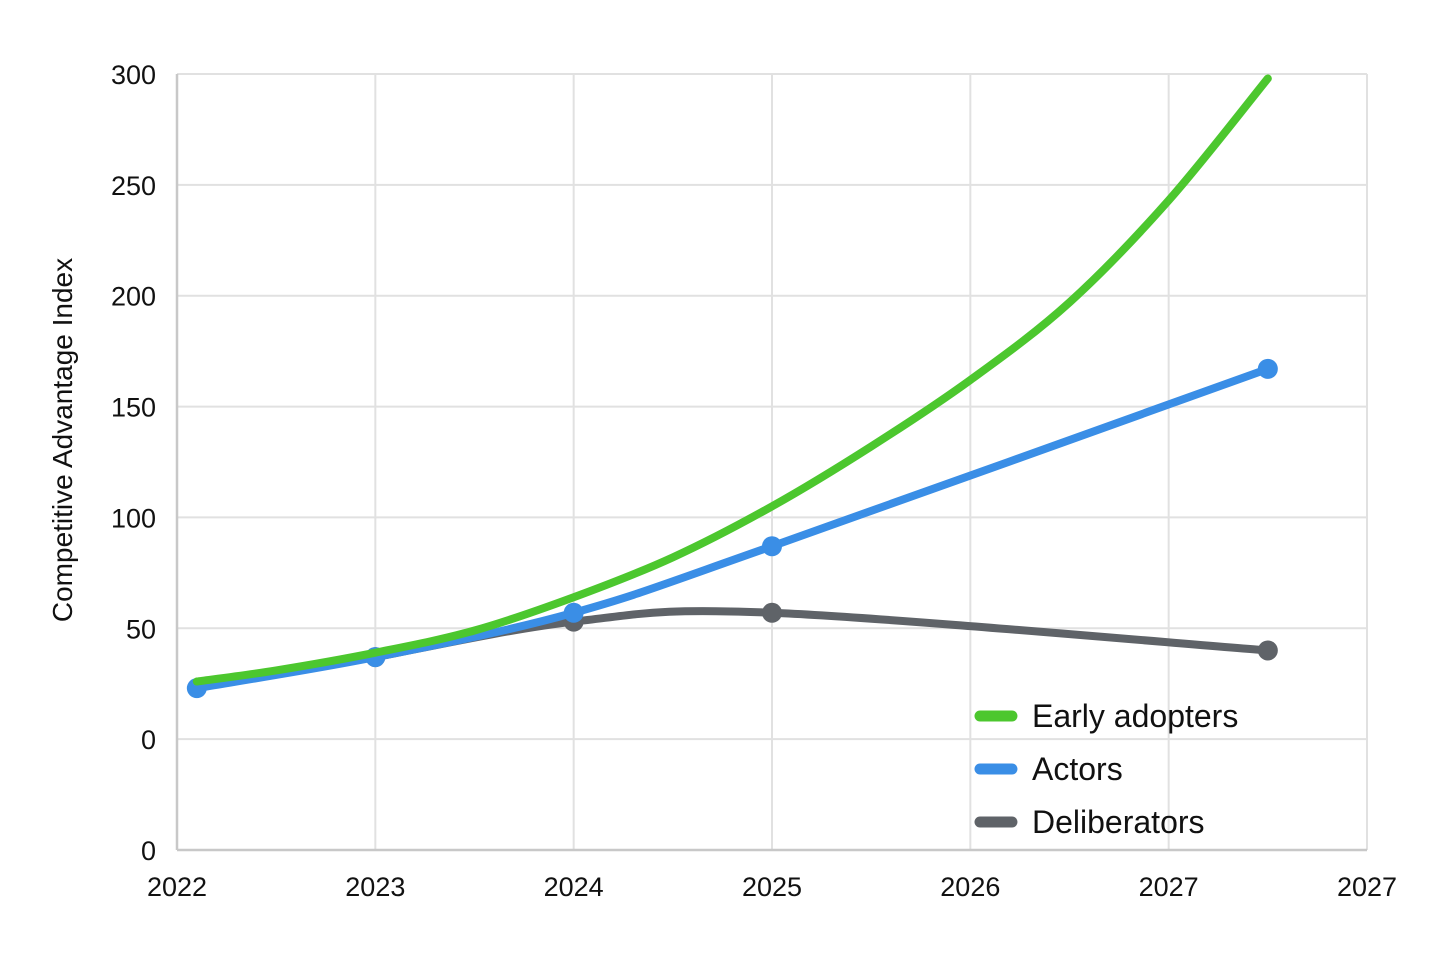  Describe the element at coordinates (141, 629) in the screenshot. I see `y-tick-label: 50` at that location.